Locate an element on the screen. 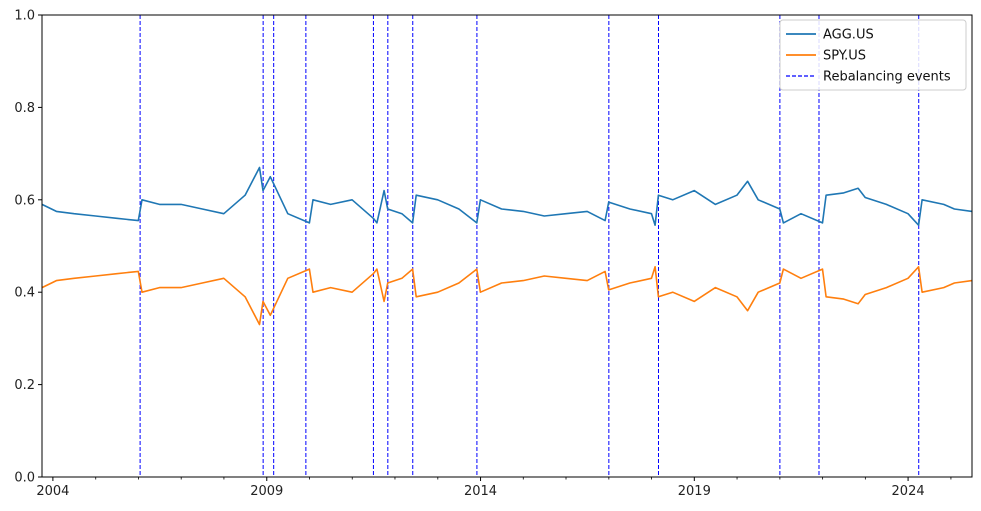 Image resolution: width=981 pixels, height=511 pixels. x-tick-label: 2024 is located at coordinates (908, 491).